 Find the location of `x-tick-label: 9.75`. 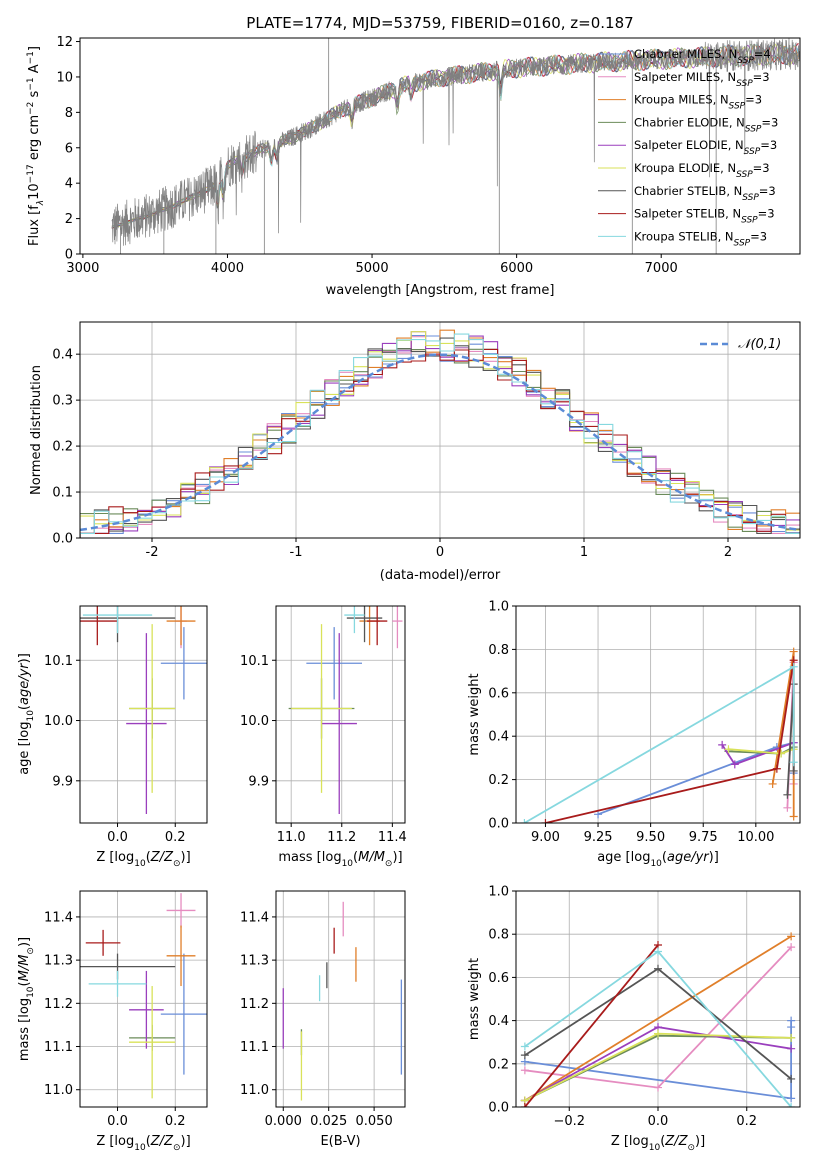

x-tick-label: 9.75 is located at coordinates (703, 837).